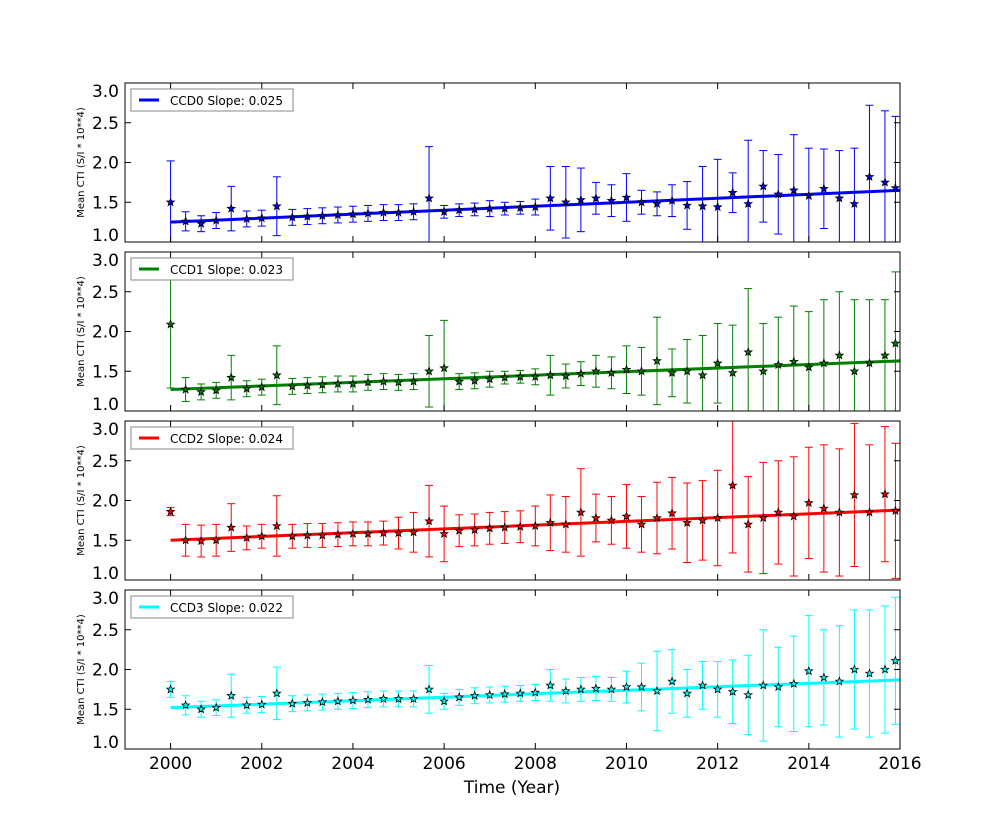 The height and width of the screenshot is (836, 1000). What do you see at coordinates (212, 438) in the screenshot?
I see `legend: CCD2 Slope: 0.024` at bounding box center [212, 438].